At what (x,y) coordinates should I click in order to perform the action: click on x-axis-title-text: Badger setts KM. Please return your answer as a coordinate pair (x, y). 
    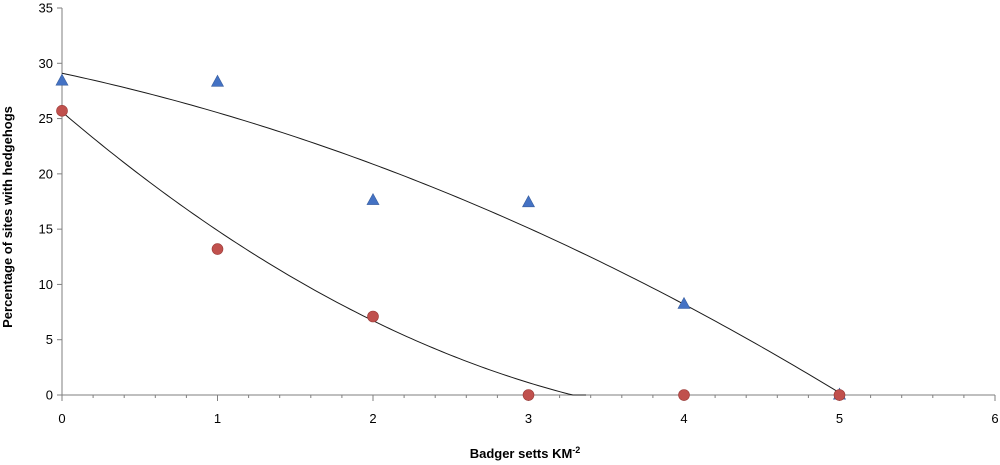
    Looking at the image, I should click on (521, 453).